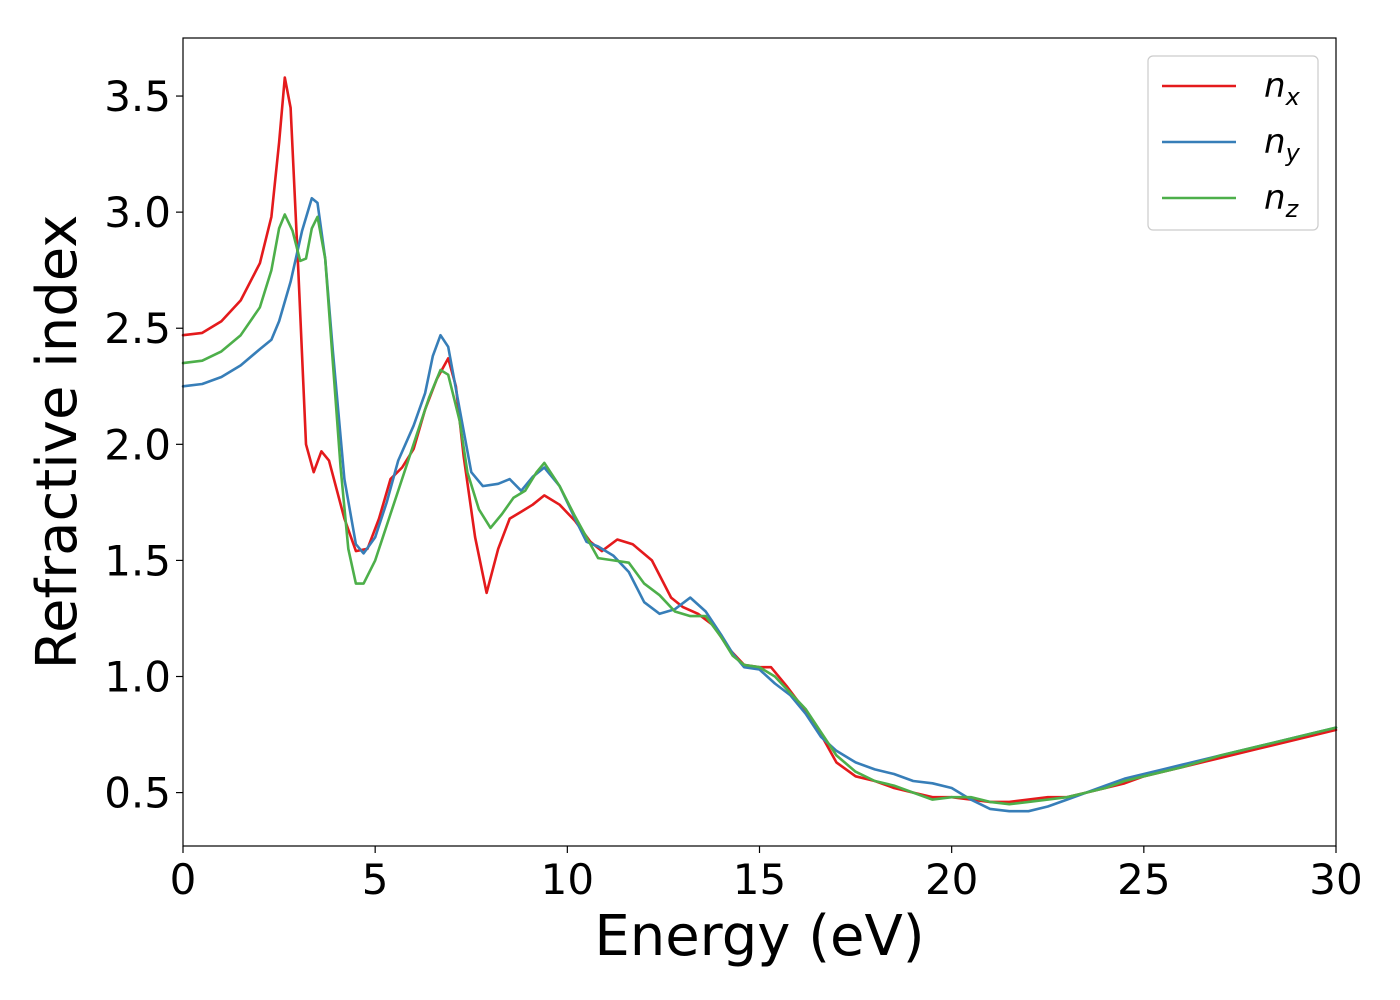  I want to click on y-tick-label: 3.5, so click(137, 96).